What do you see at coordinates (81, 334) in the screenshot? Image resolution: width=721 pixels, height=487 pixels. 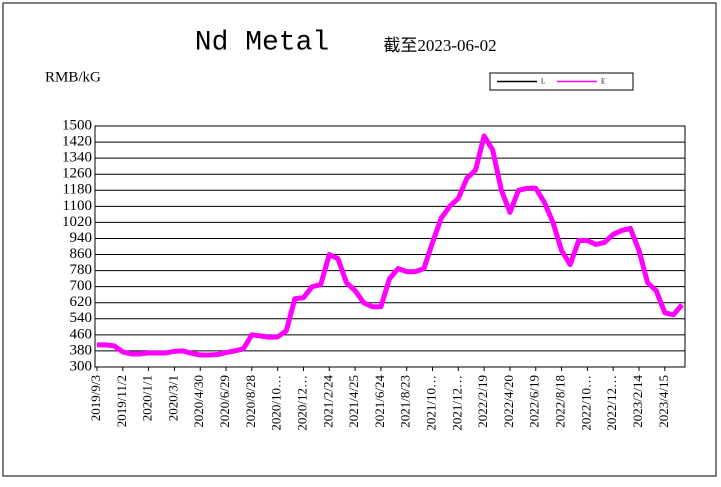 I see `y-tick-label: 460` at bounding box center [81, 334].